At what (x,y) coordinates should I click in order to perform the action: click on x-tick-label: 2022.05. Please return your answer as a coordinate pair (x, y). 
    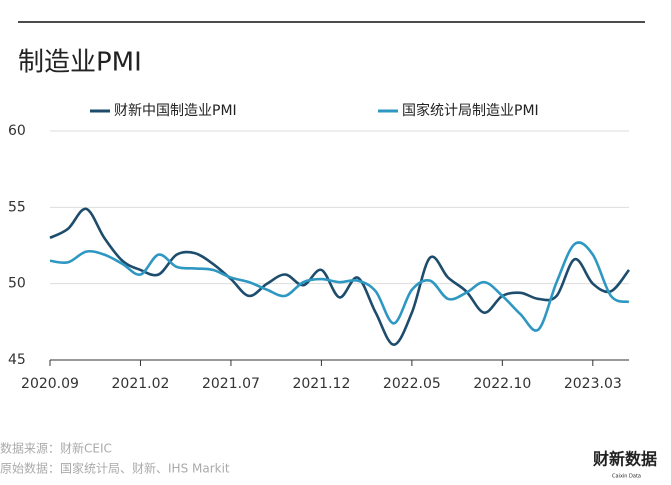
    Looking at the image, I should click on (412, 384).